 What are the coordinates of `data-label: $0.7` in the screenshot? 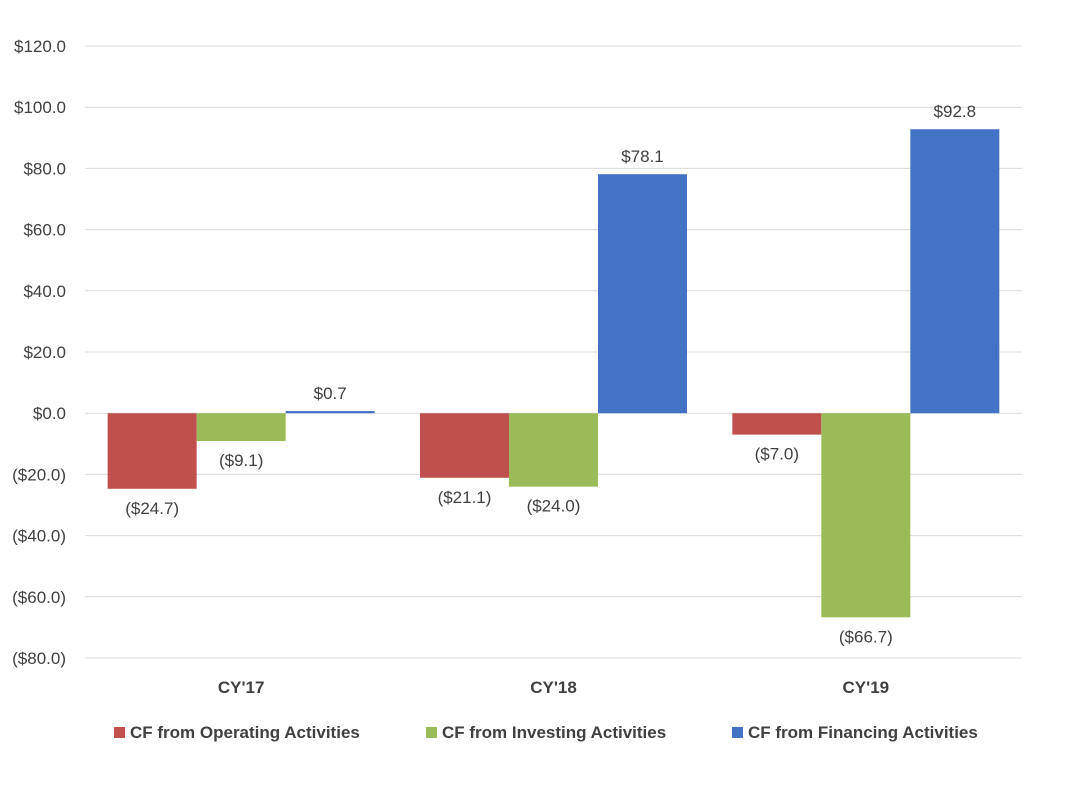 It's located at (330, 393).